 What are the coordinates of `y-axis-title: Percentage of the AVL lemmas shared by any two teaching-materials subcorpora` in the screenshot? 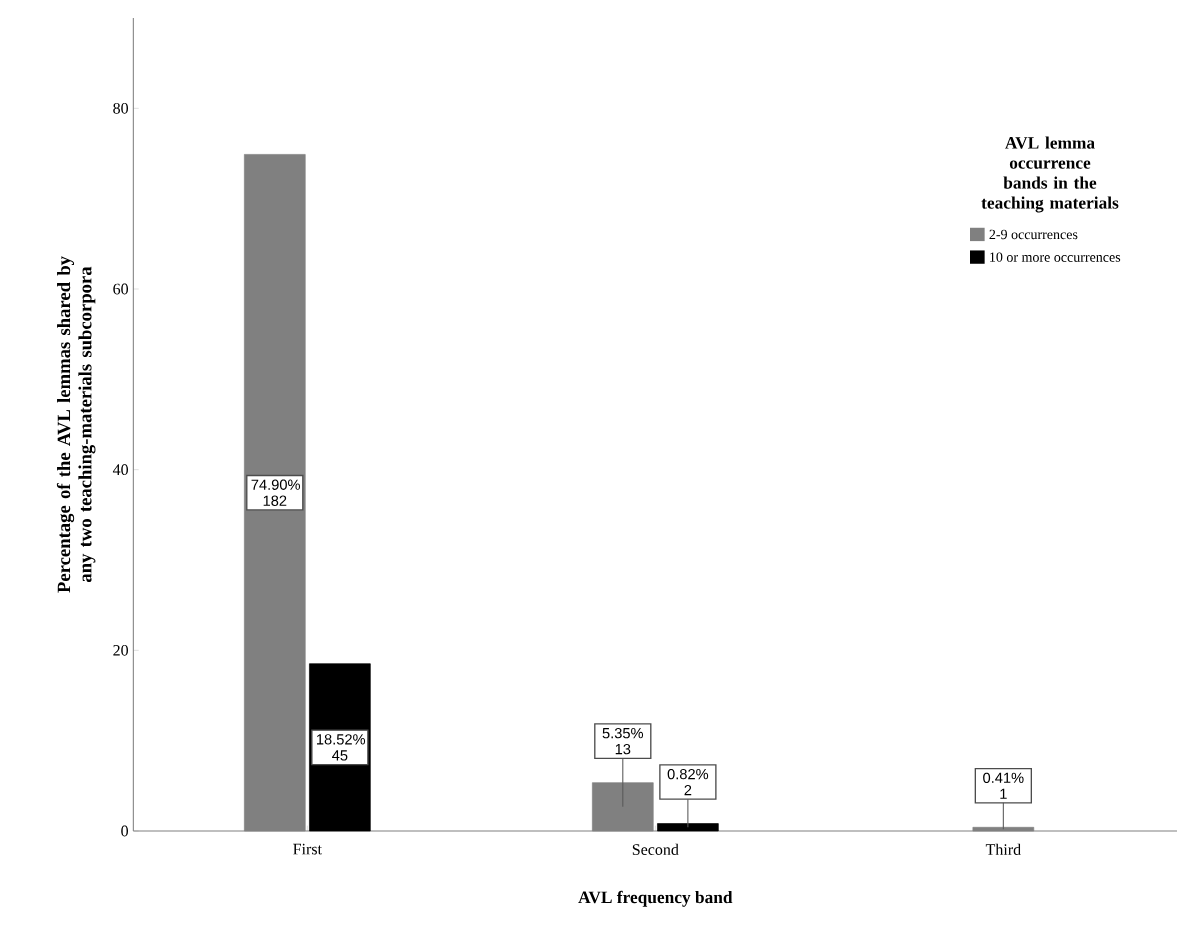 It's located at (76, 424).